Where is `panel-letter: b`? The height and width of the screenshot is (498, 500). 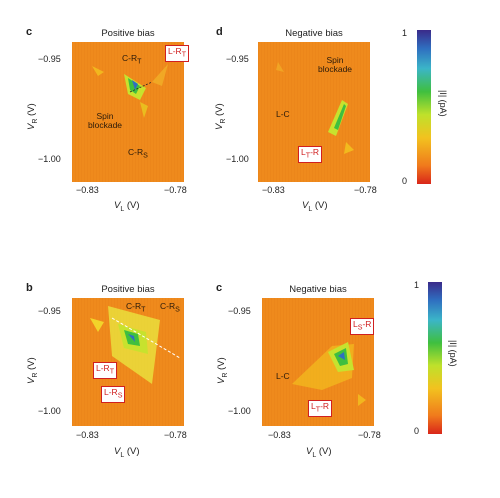 panel-letter: b is located at coordinates (29, 288).